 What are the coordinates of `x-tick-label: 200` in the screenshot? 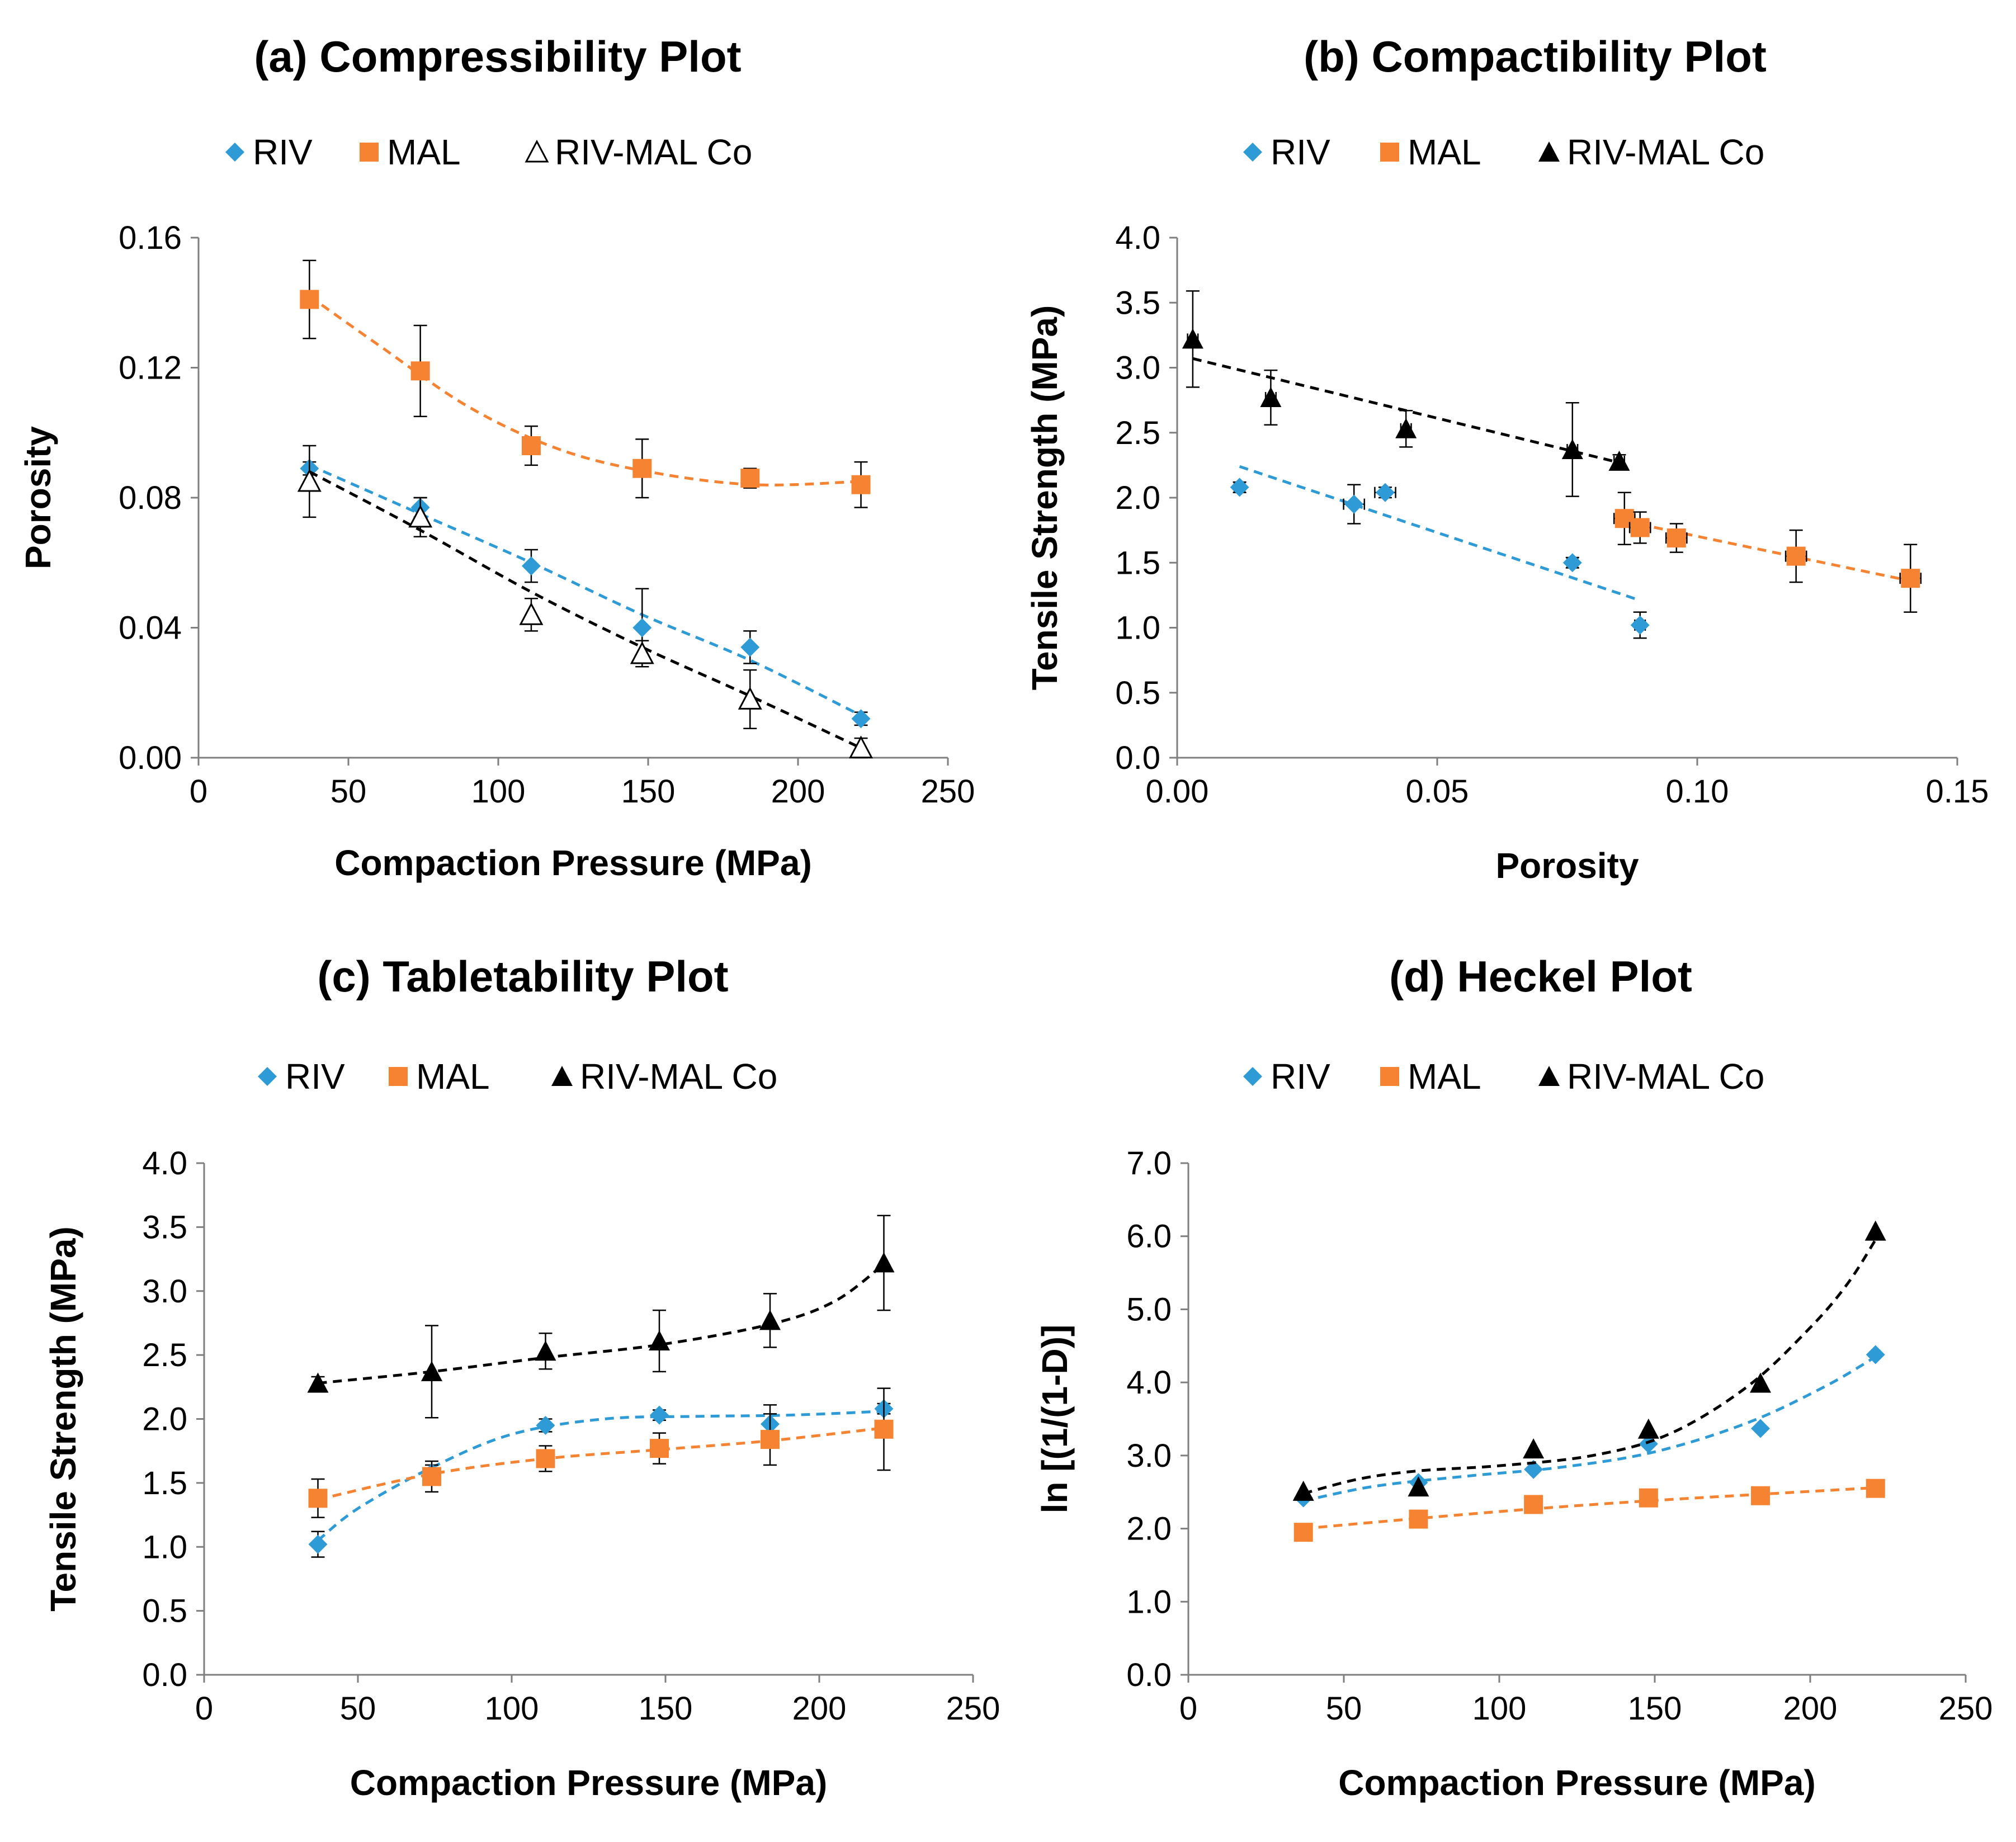 It's located at (798, 791).